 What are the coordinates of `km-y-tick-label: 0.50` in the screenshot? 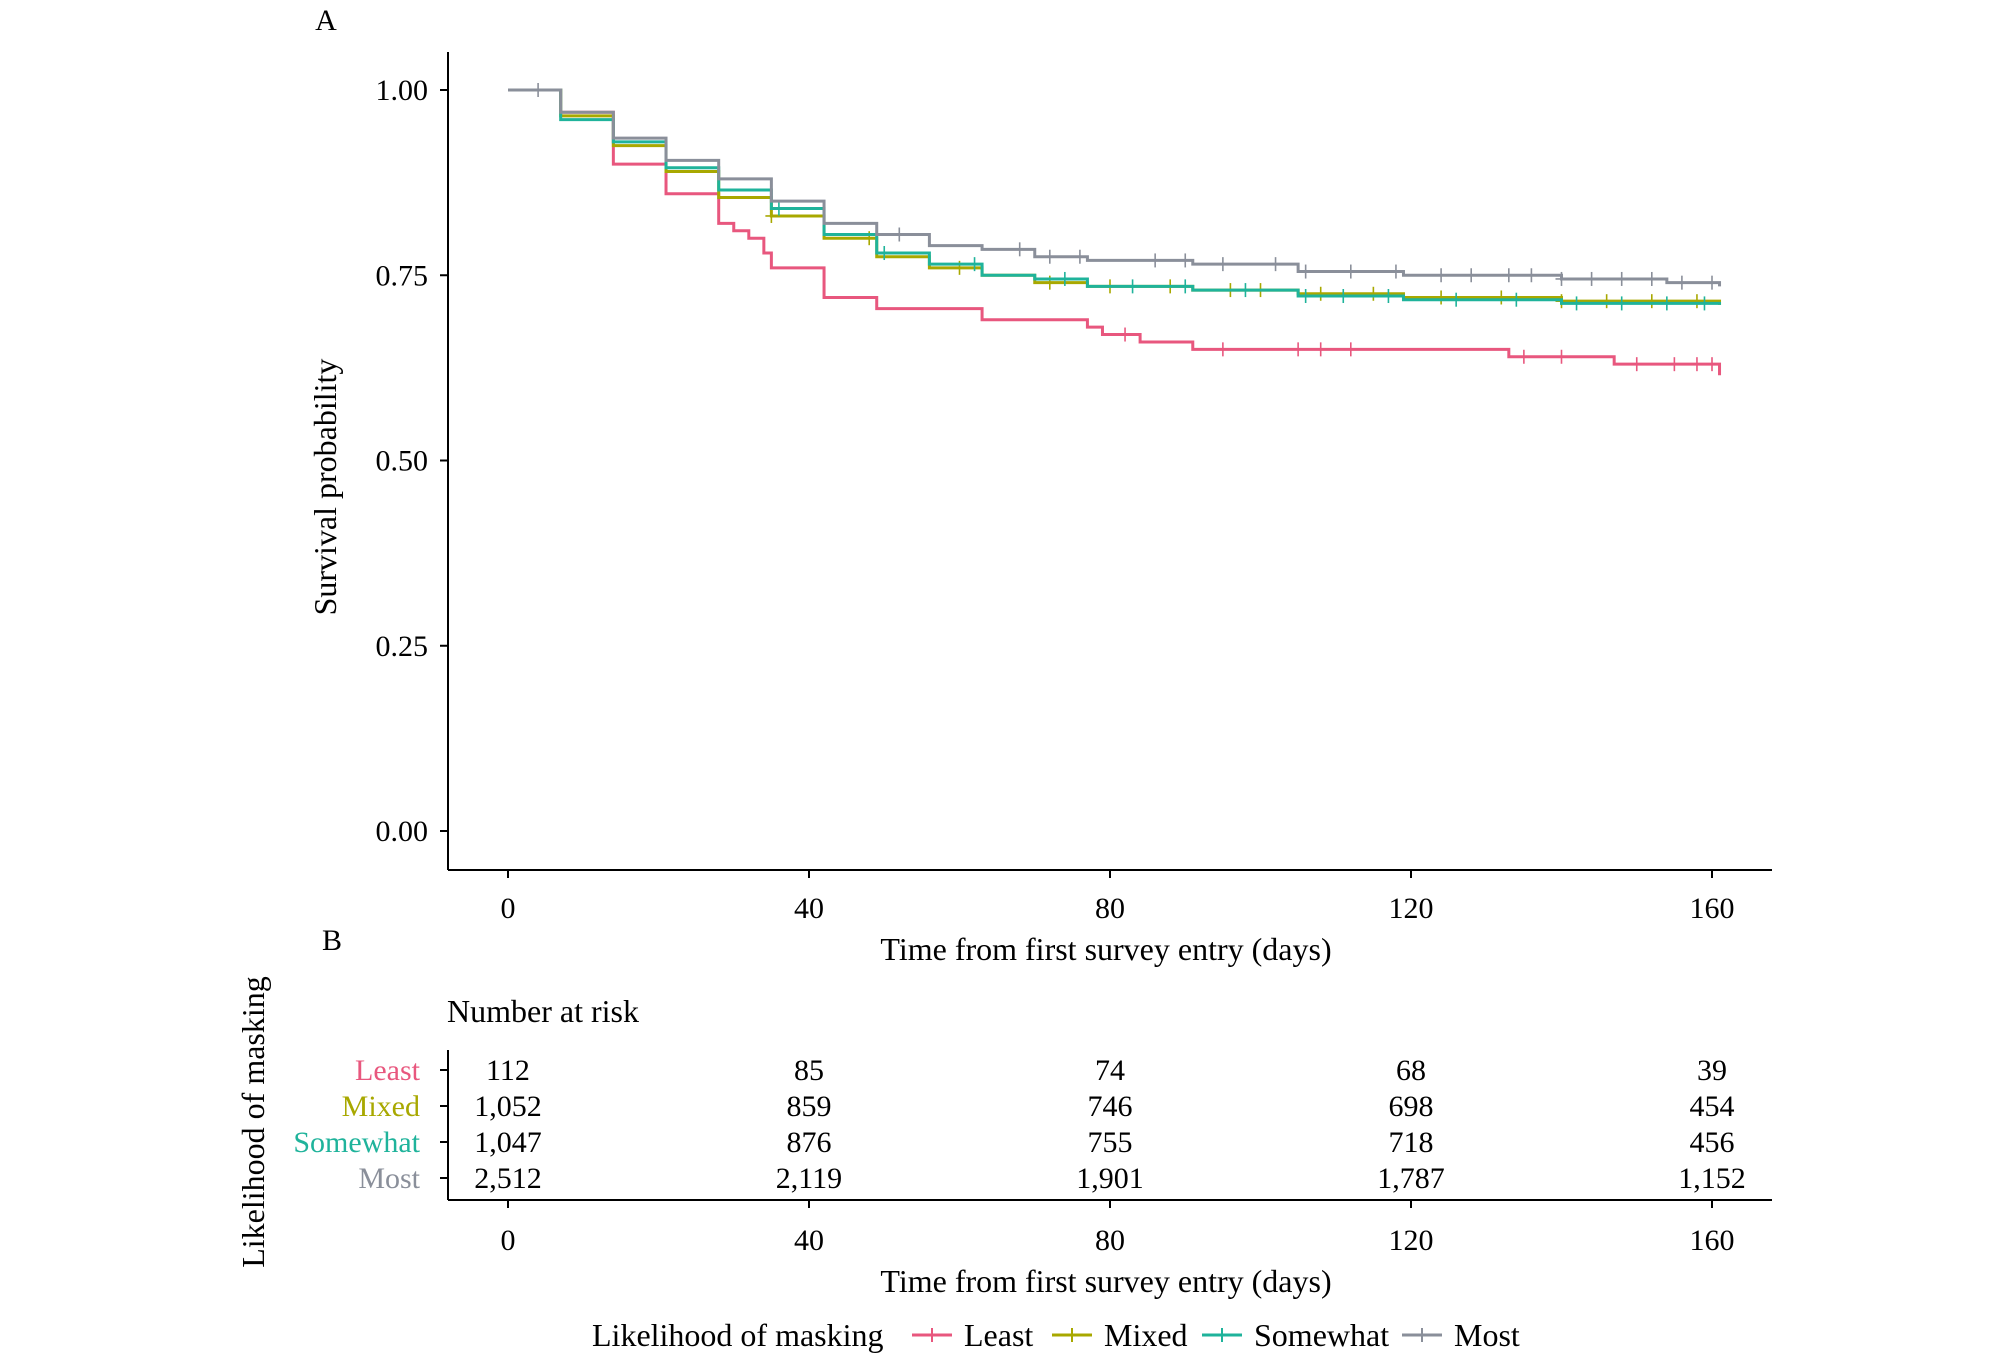 It's located at (402, 461).